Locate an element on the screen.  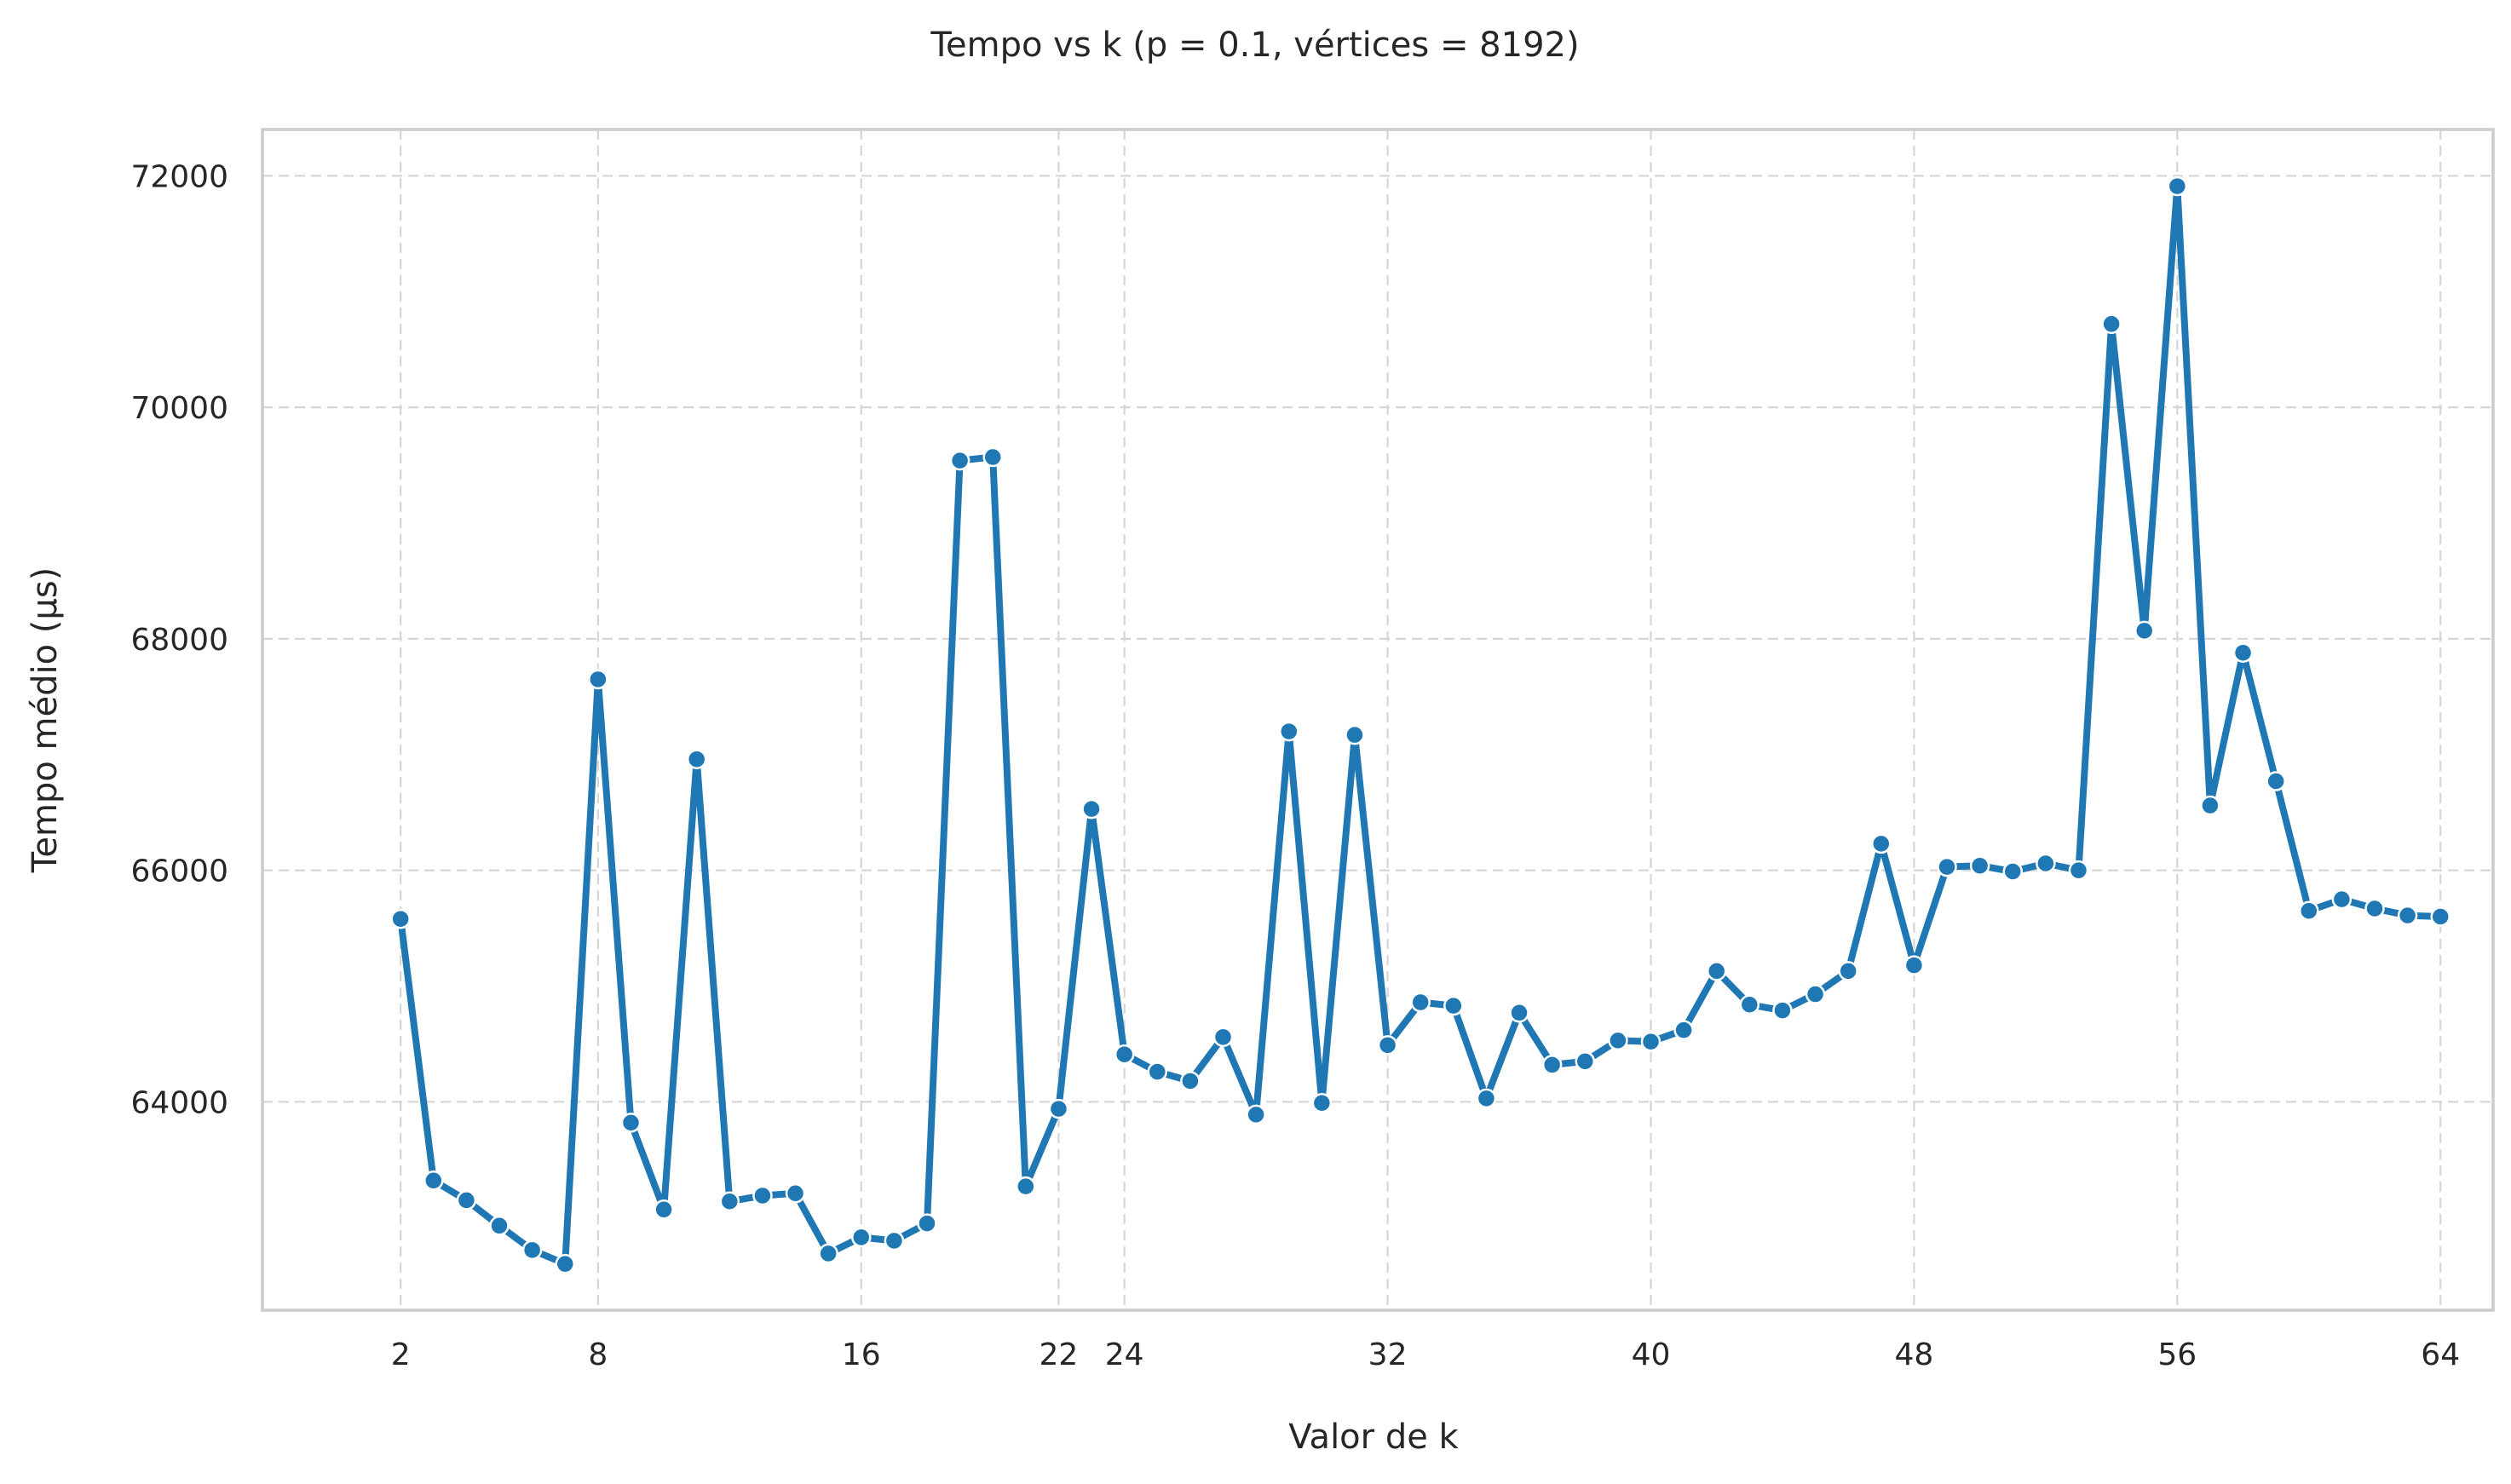
data-point-k51 is located at coordinates (2012, 871).